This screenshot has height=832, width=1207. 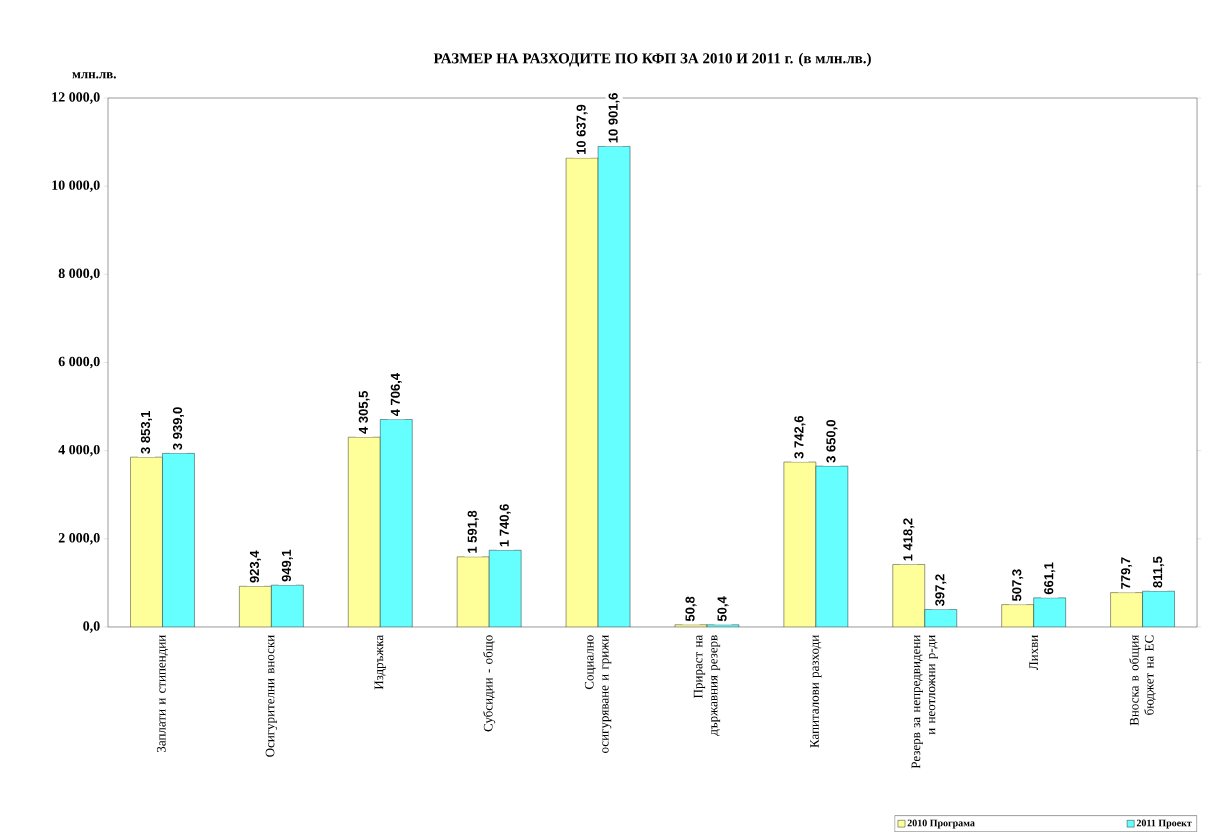 What do you see at coordinates (94, 75) in the screenshot?
I see `y-axis-title: млн.лв.` at bounding box center [94, 75].